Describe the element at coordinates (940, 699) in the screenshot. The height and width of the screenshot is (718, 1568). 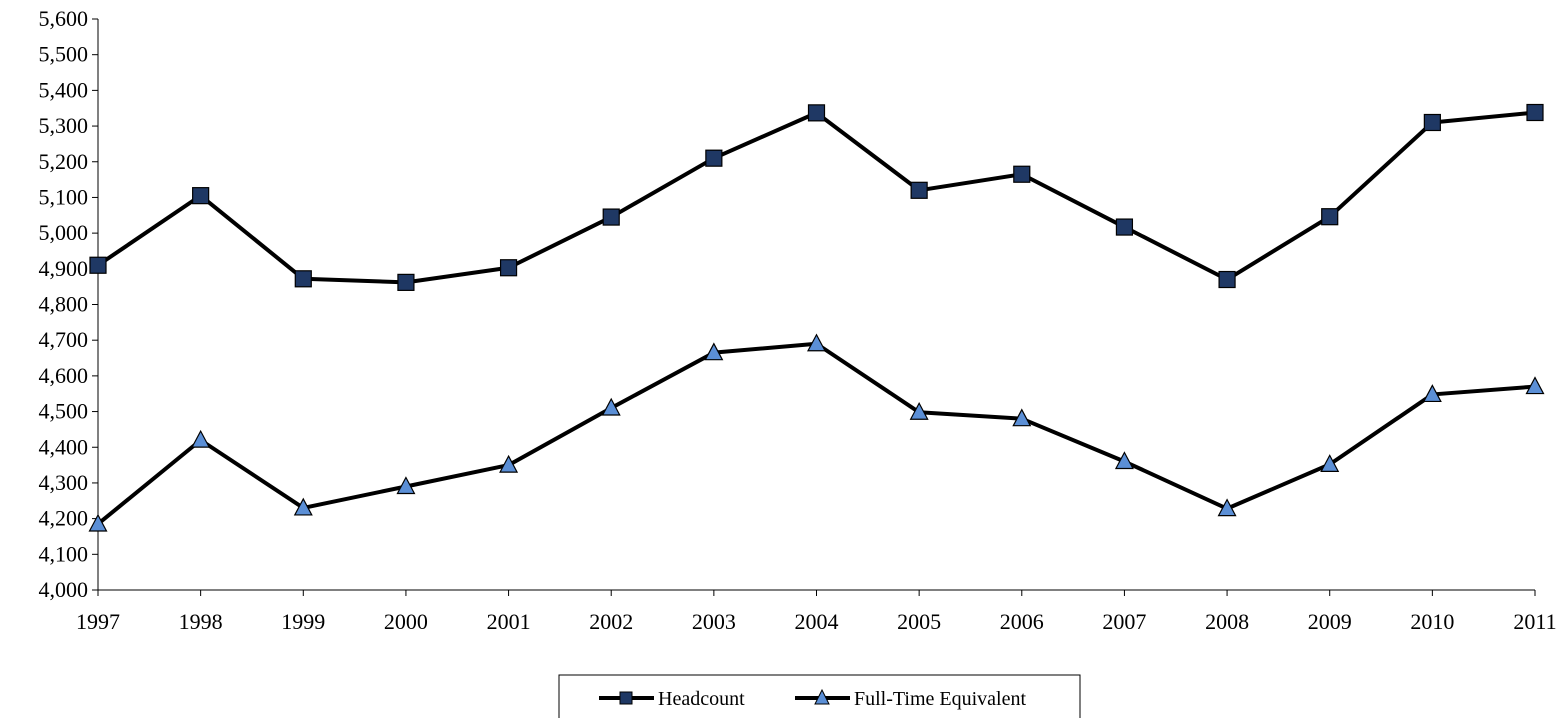
I see `legend-label-fte: Full-Time Equivalent` at that location.